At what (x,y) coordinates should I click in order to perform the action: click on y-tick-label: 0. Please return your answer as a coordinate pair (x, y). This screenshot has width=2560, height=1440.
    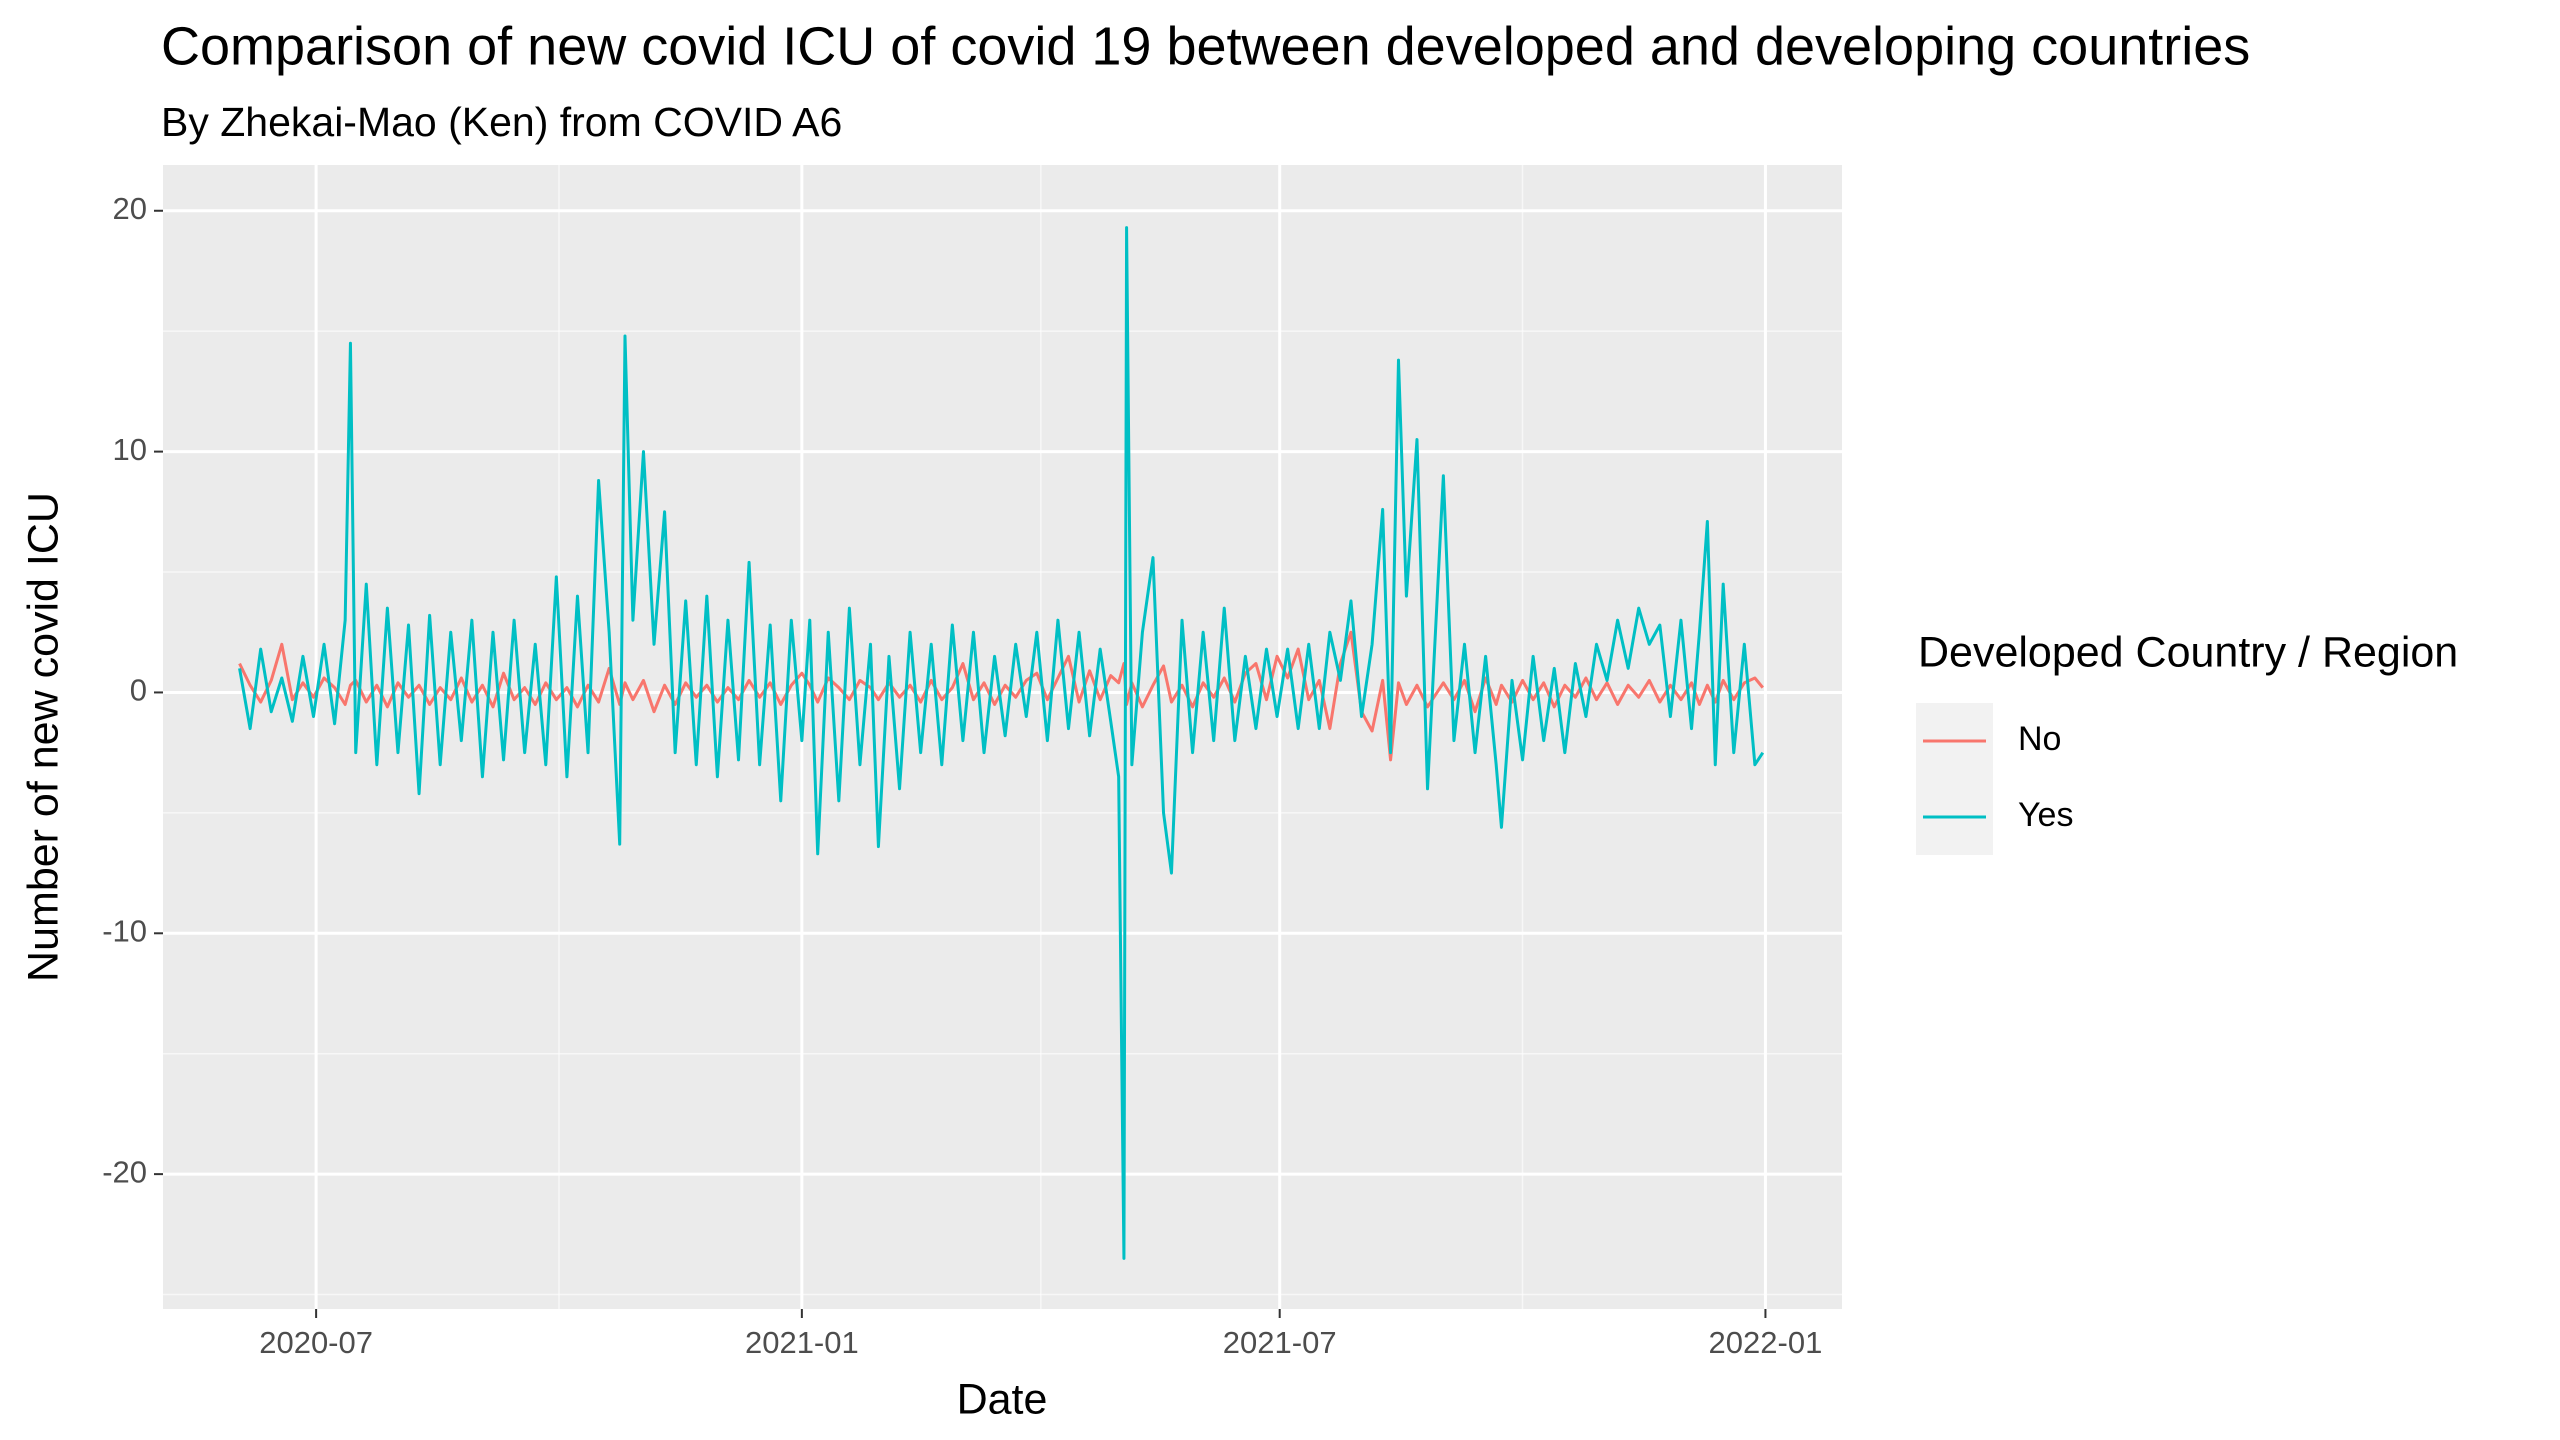
    Looking at the image, I should click on (138, 690).